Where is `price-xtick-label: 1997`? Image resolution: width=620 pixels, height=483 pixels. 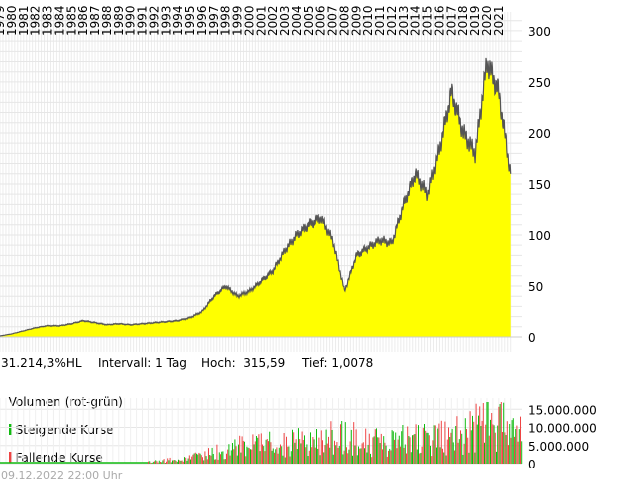
price-xtick-label: 1997 is located at coordinates (214, 20).